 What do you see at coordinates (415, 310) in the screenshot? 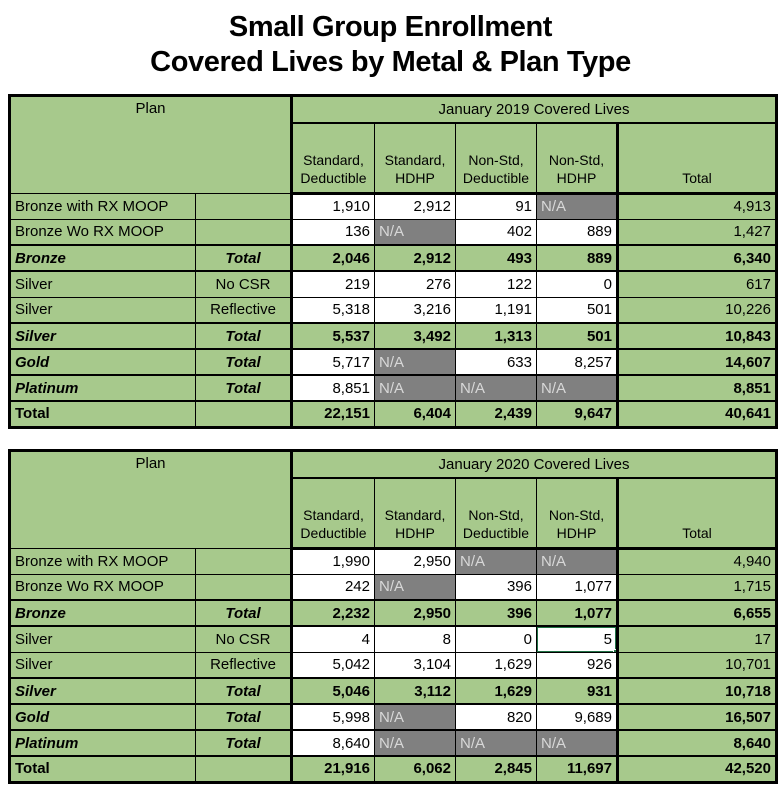
I see `value-cell-2019-r4-c1: 3,216` at bounding box center [415, 310].